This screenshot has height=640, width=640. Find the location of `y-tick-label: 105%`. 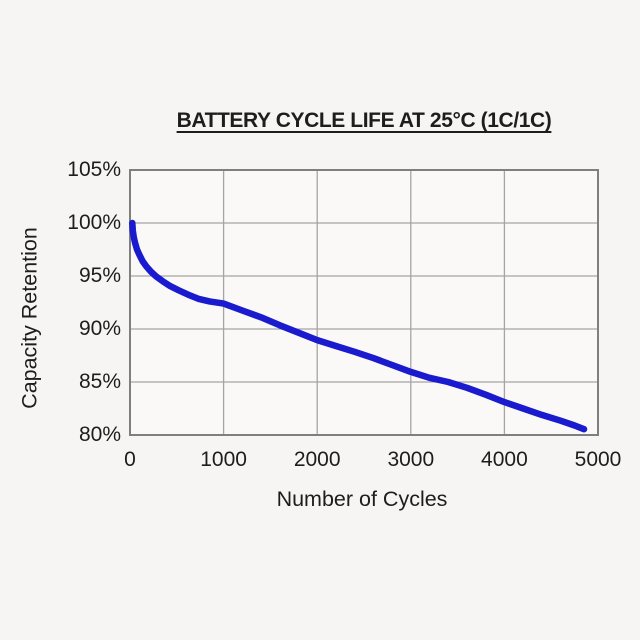

y-tick-label: 105% is located at coordinates (94, 169).